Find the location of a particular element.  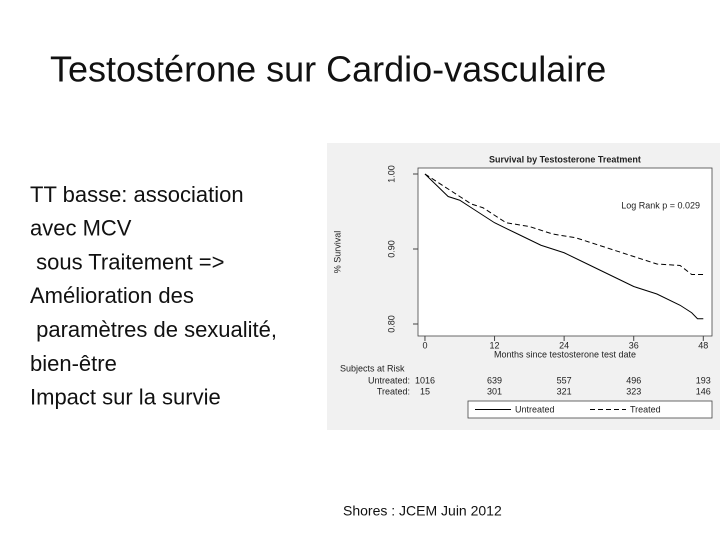

risk-value: 146 is located at coordinates (703, 391).